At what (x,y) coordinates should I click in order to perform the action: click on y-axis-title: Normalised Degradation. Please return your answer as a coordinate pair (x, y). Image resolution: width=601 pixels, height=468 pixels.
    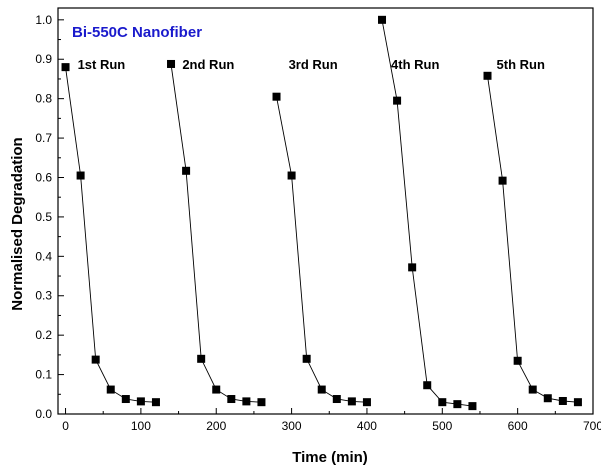
    Looking at the image, I should click on (17, 223).